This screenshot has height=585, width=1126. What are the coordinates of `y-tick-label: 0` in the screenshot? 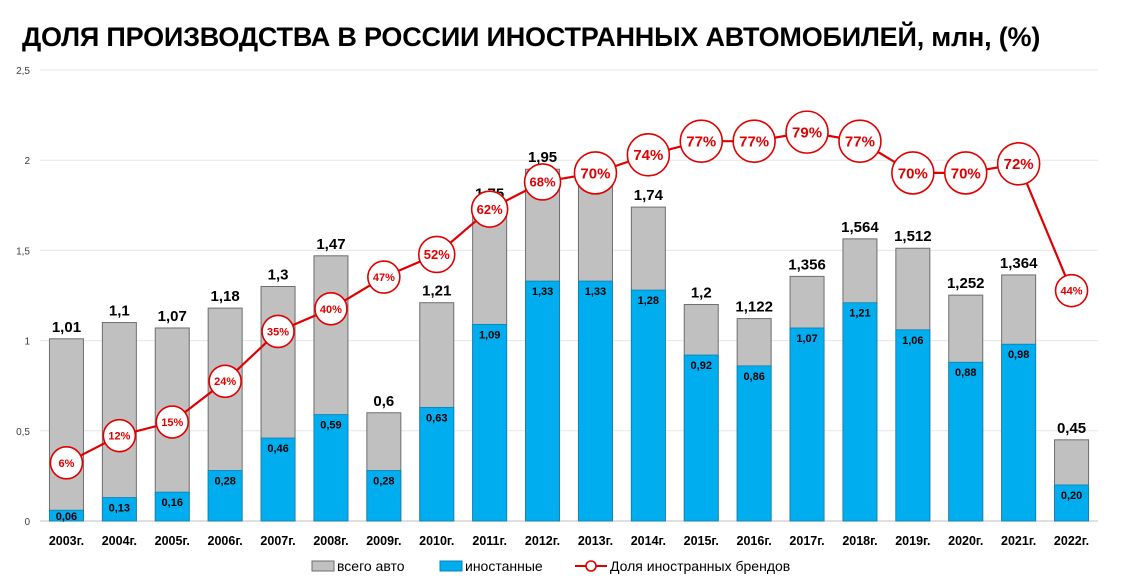 It's located at (27, 522).